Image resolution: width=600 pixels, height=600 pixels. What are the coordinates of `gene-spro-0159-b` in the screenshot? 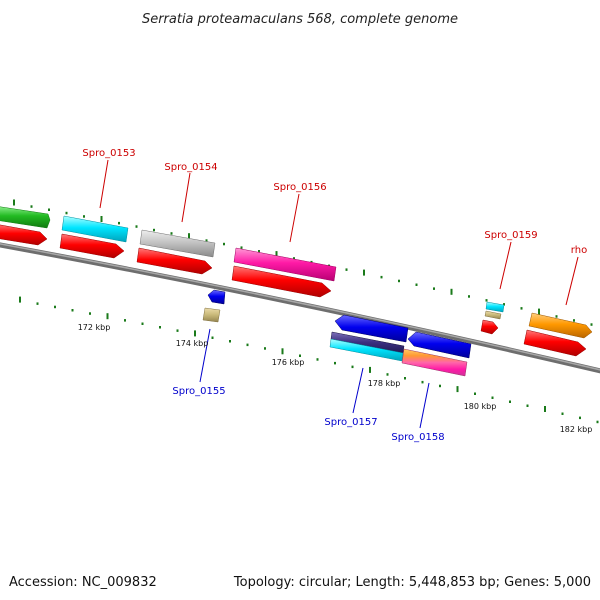 It's located at (493, 315).